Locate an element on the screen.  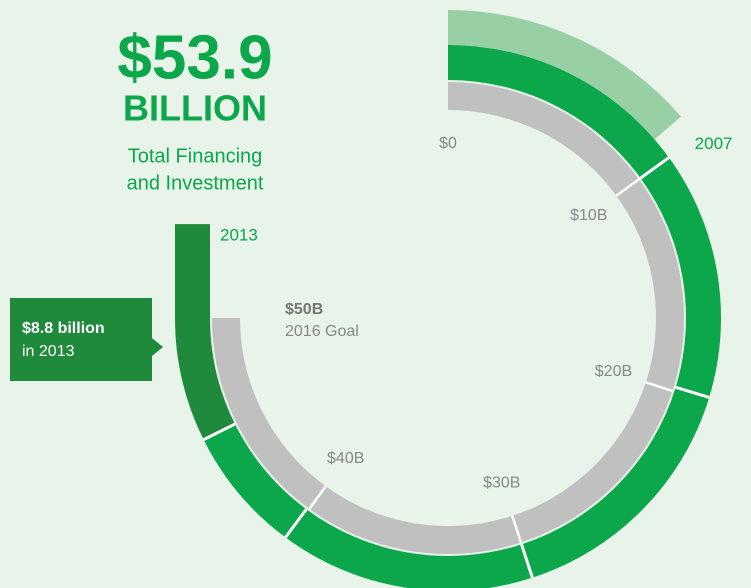
tick-label: $40B is located at coordinates (345, 458).